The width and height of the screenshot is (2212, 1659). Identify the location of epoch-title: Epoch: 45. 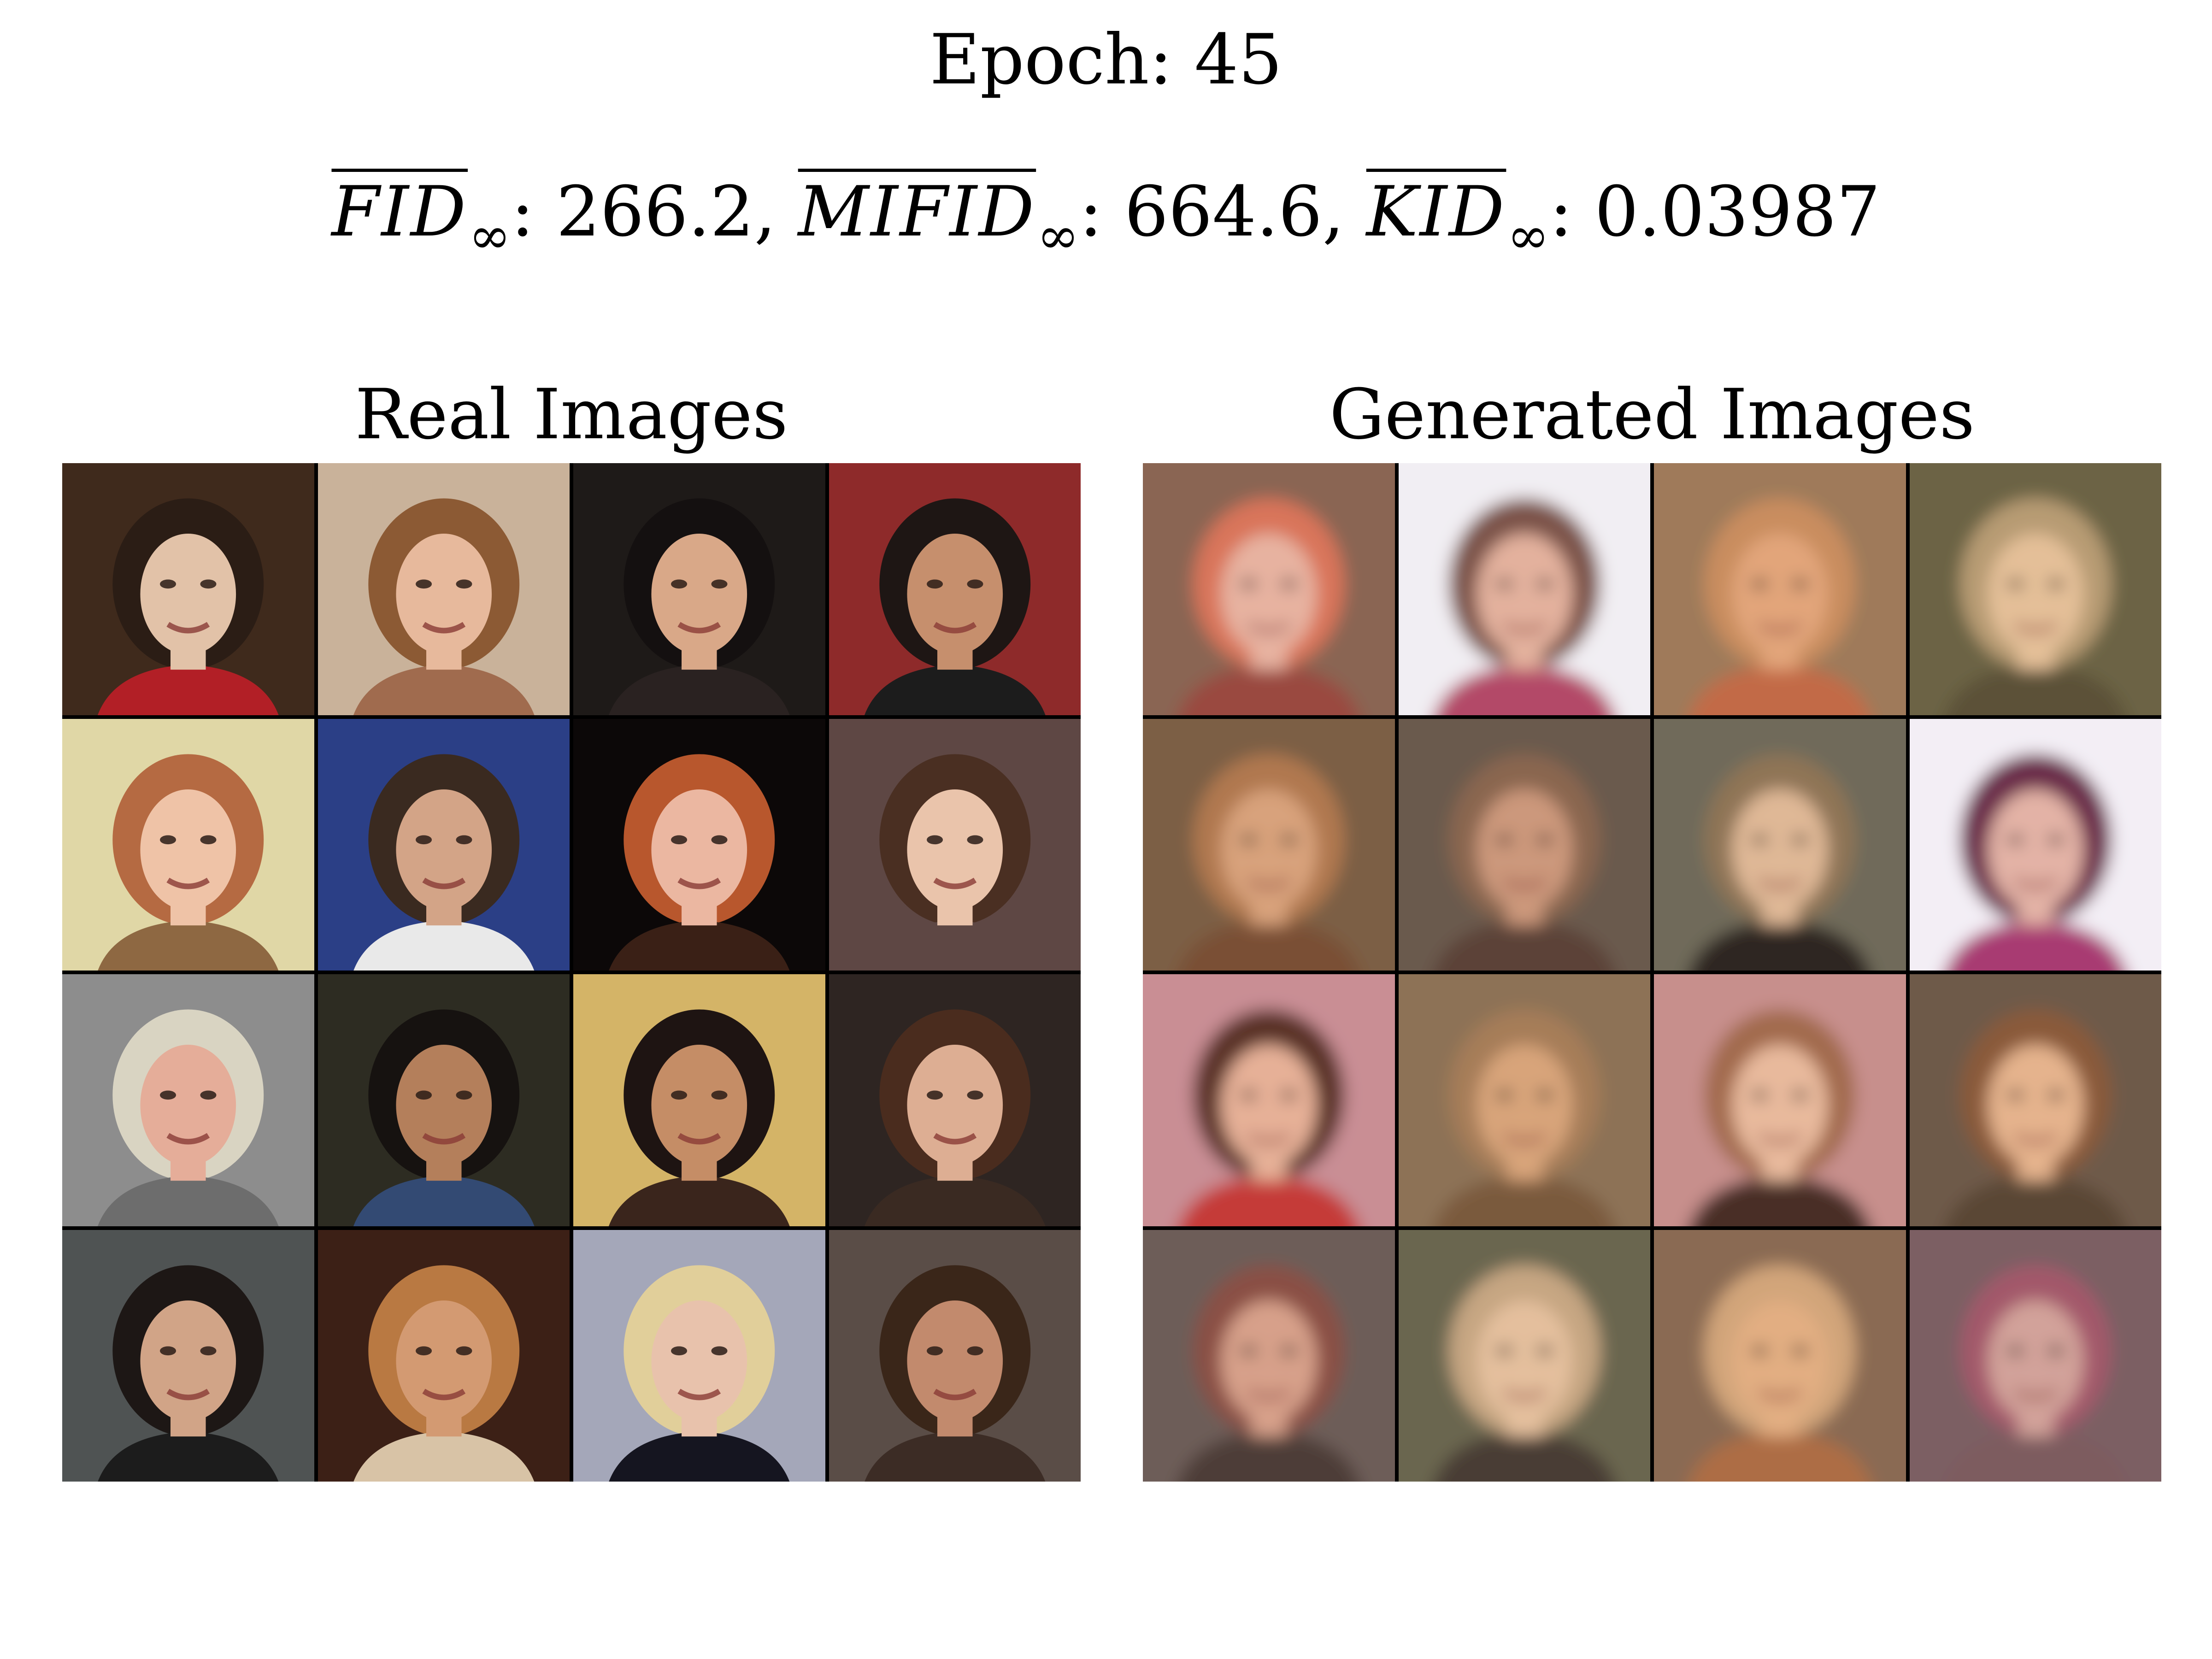
(1106, 60).